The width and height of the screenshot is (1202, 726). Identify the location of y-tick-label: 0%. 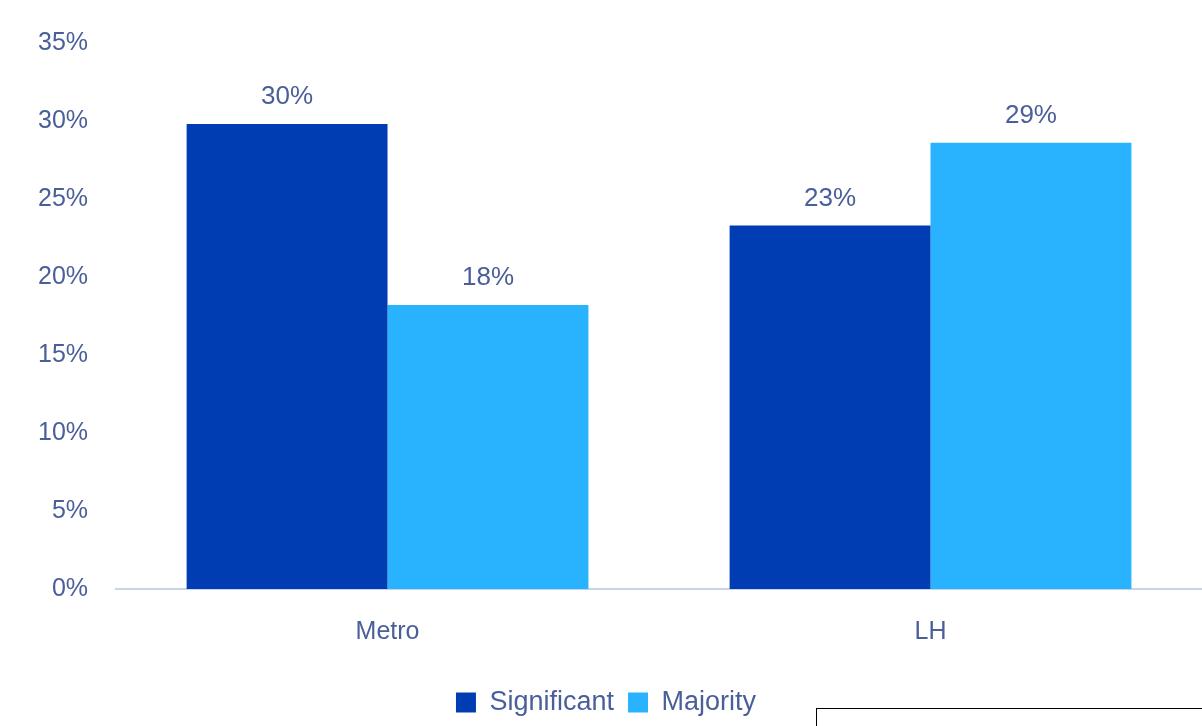
(70, 586).